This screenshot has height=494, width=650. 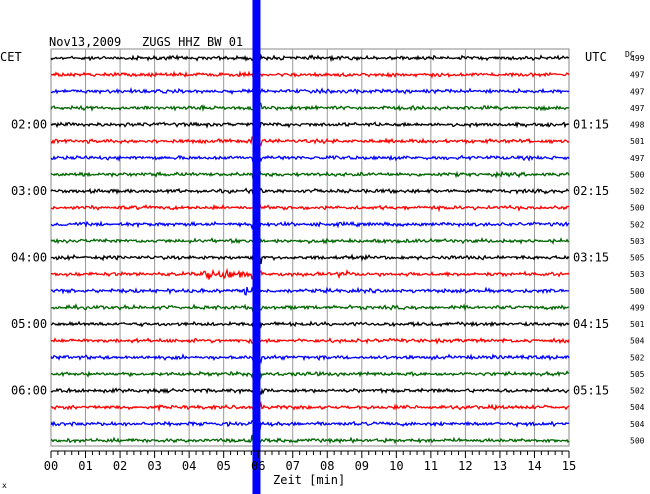 What do you see at coordinates (29, 125) in the screenshot?
I see `left-hour-label: 02:00` at bounding box center [29, 125].